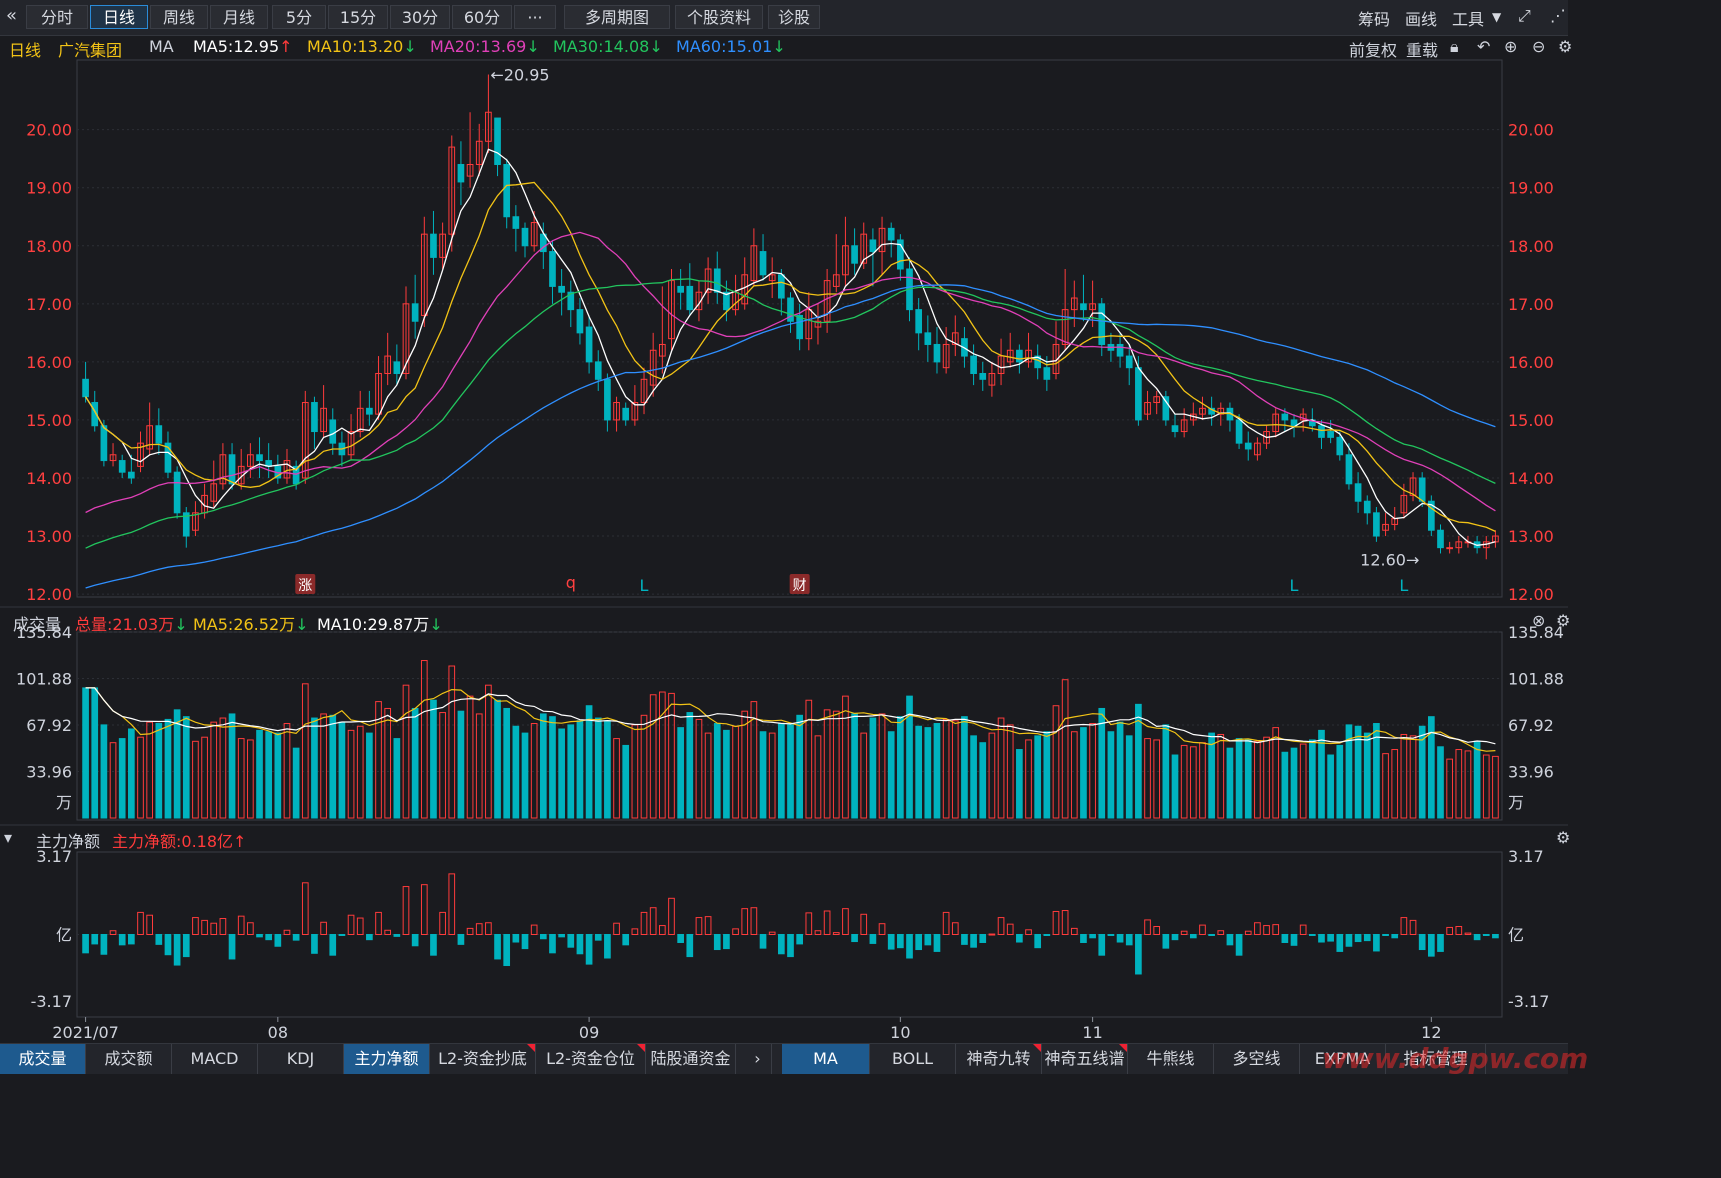  I want to click on overlay-tab-5: 多空线, so click(1257, 1059).